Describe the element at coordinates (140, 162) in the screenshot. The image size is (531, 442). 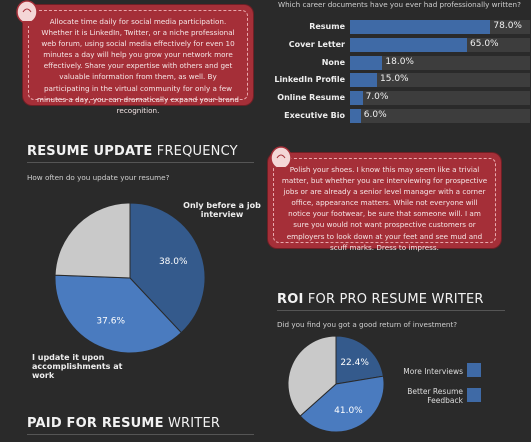
I see `frequency-divider` at that location.